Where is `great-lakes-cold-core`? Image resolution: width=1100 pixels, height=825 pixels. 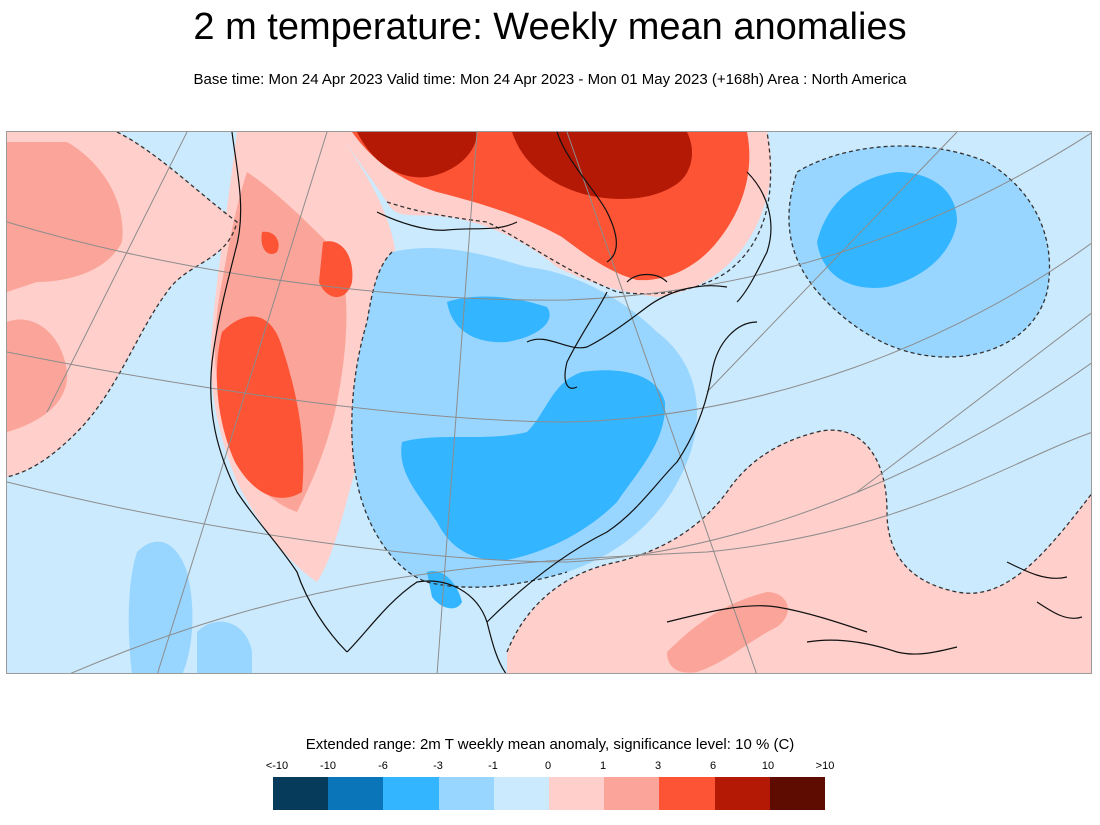 great-lakes-cold-core is located at coordinates (498, 319).